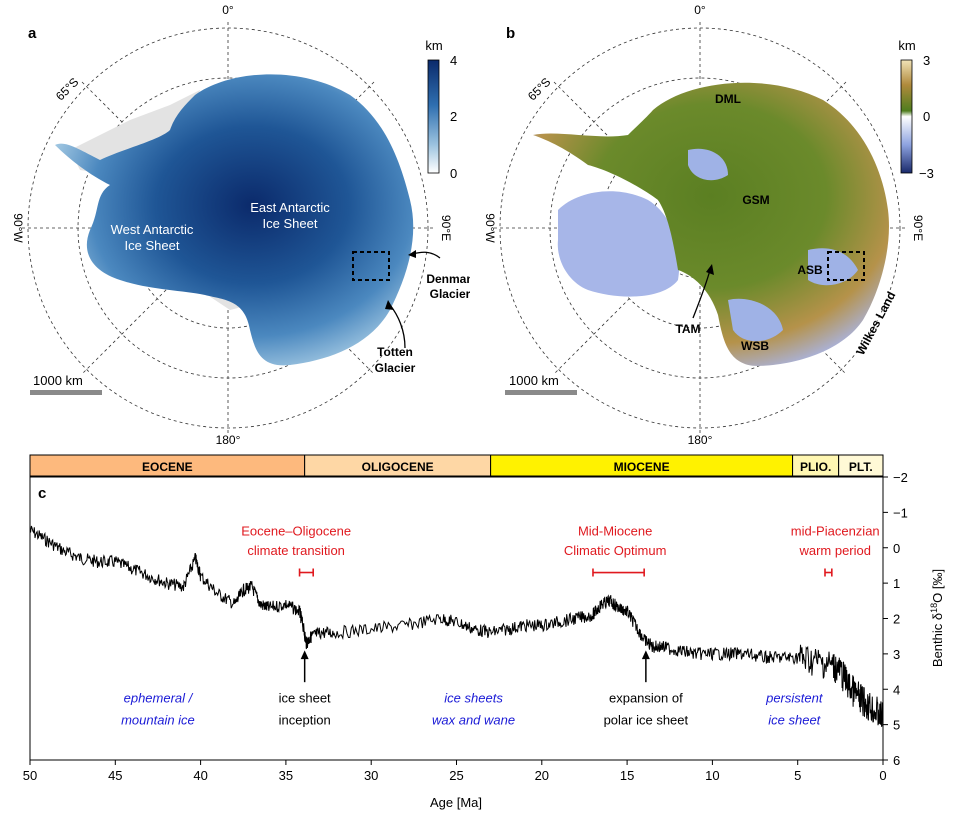 The height and width of the screenshot is (814, 955). I want to click on y-tick-label: 3, so click(896, 654).